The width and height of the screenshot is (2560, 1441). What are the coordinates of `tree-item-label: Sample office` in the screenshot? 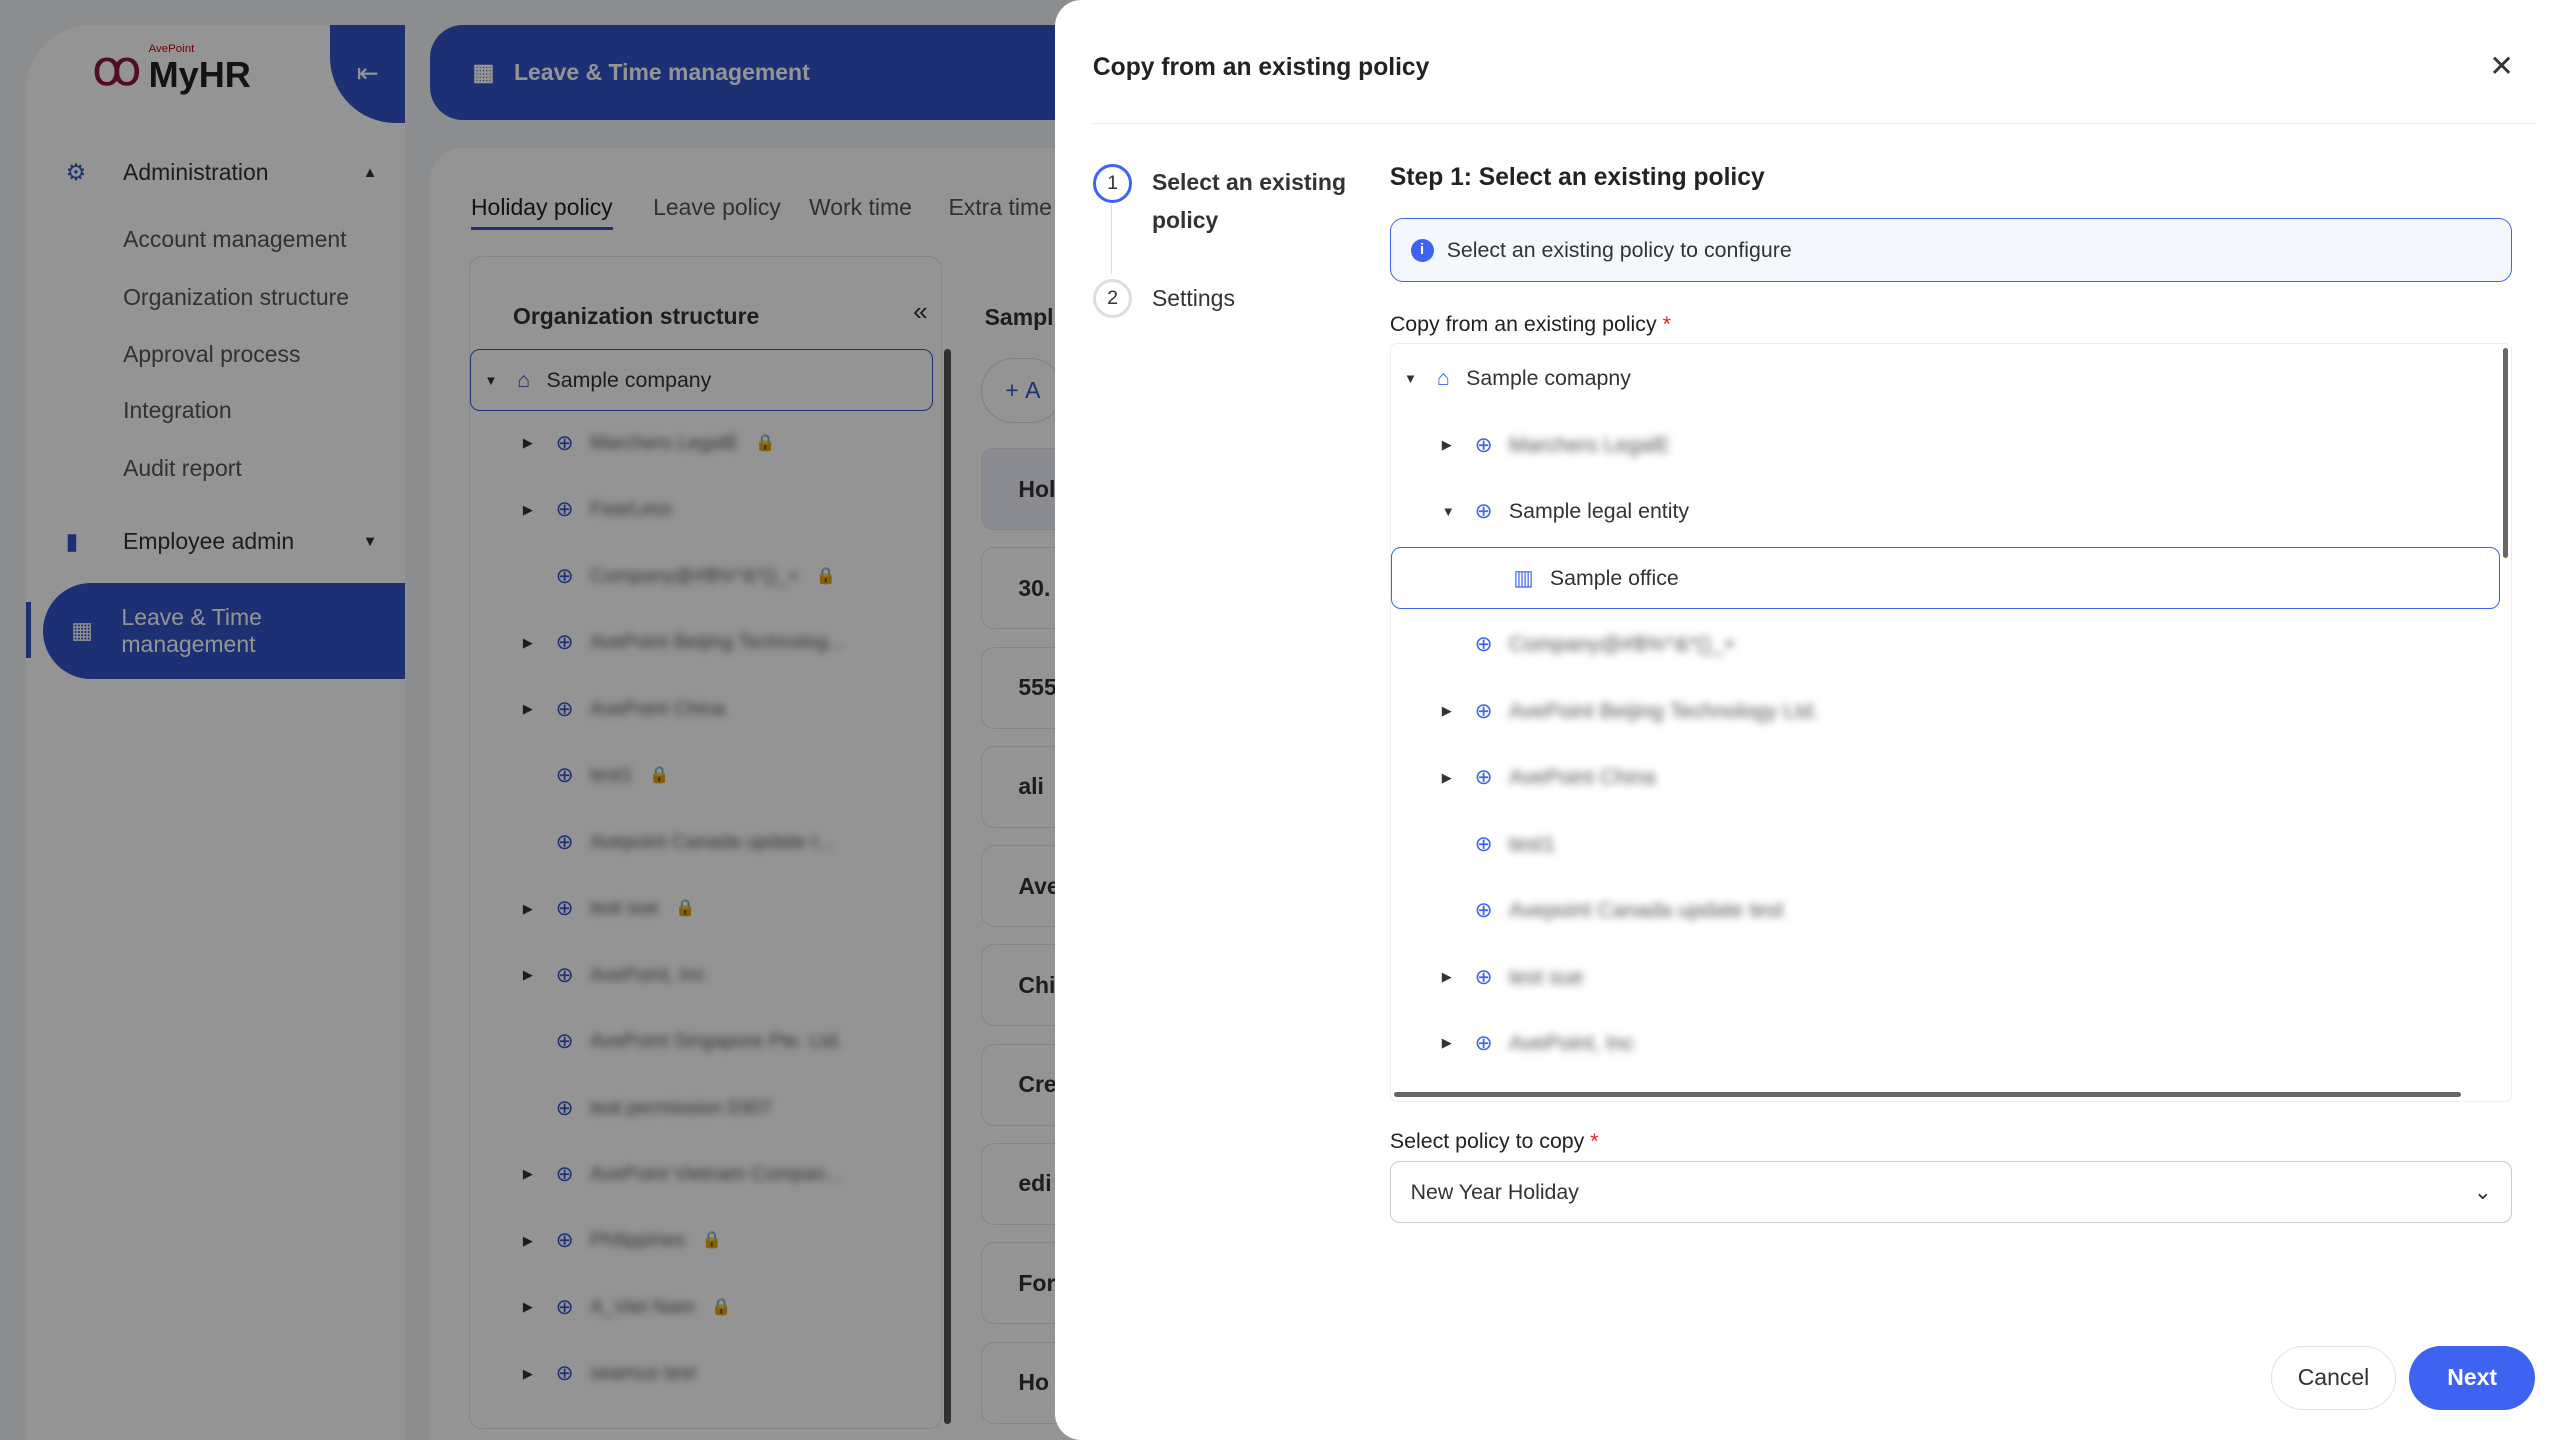 It's located at (1614, 577).